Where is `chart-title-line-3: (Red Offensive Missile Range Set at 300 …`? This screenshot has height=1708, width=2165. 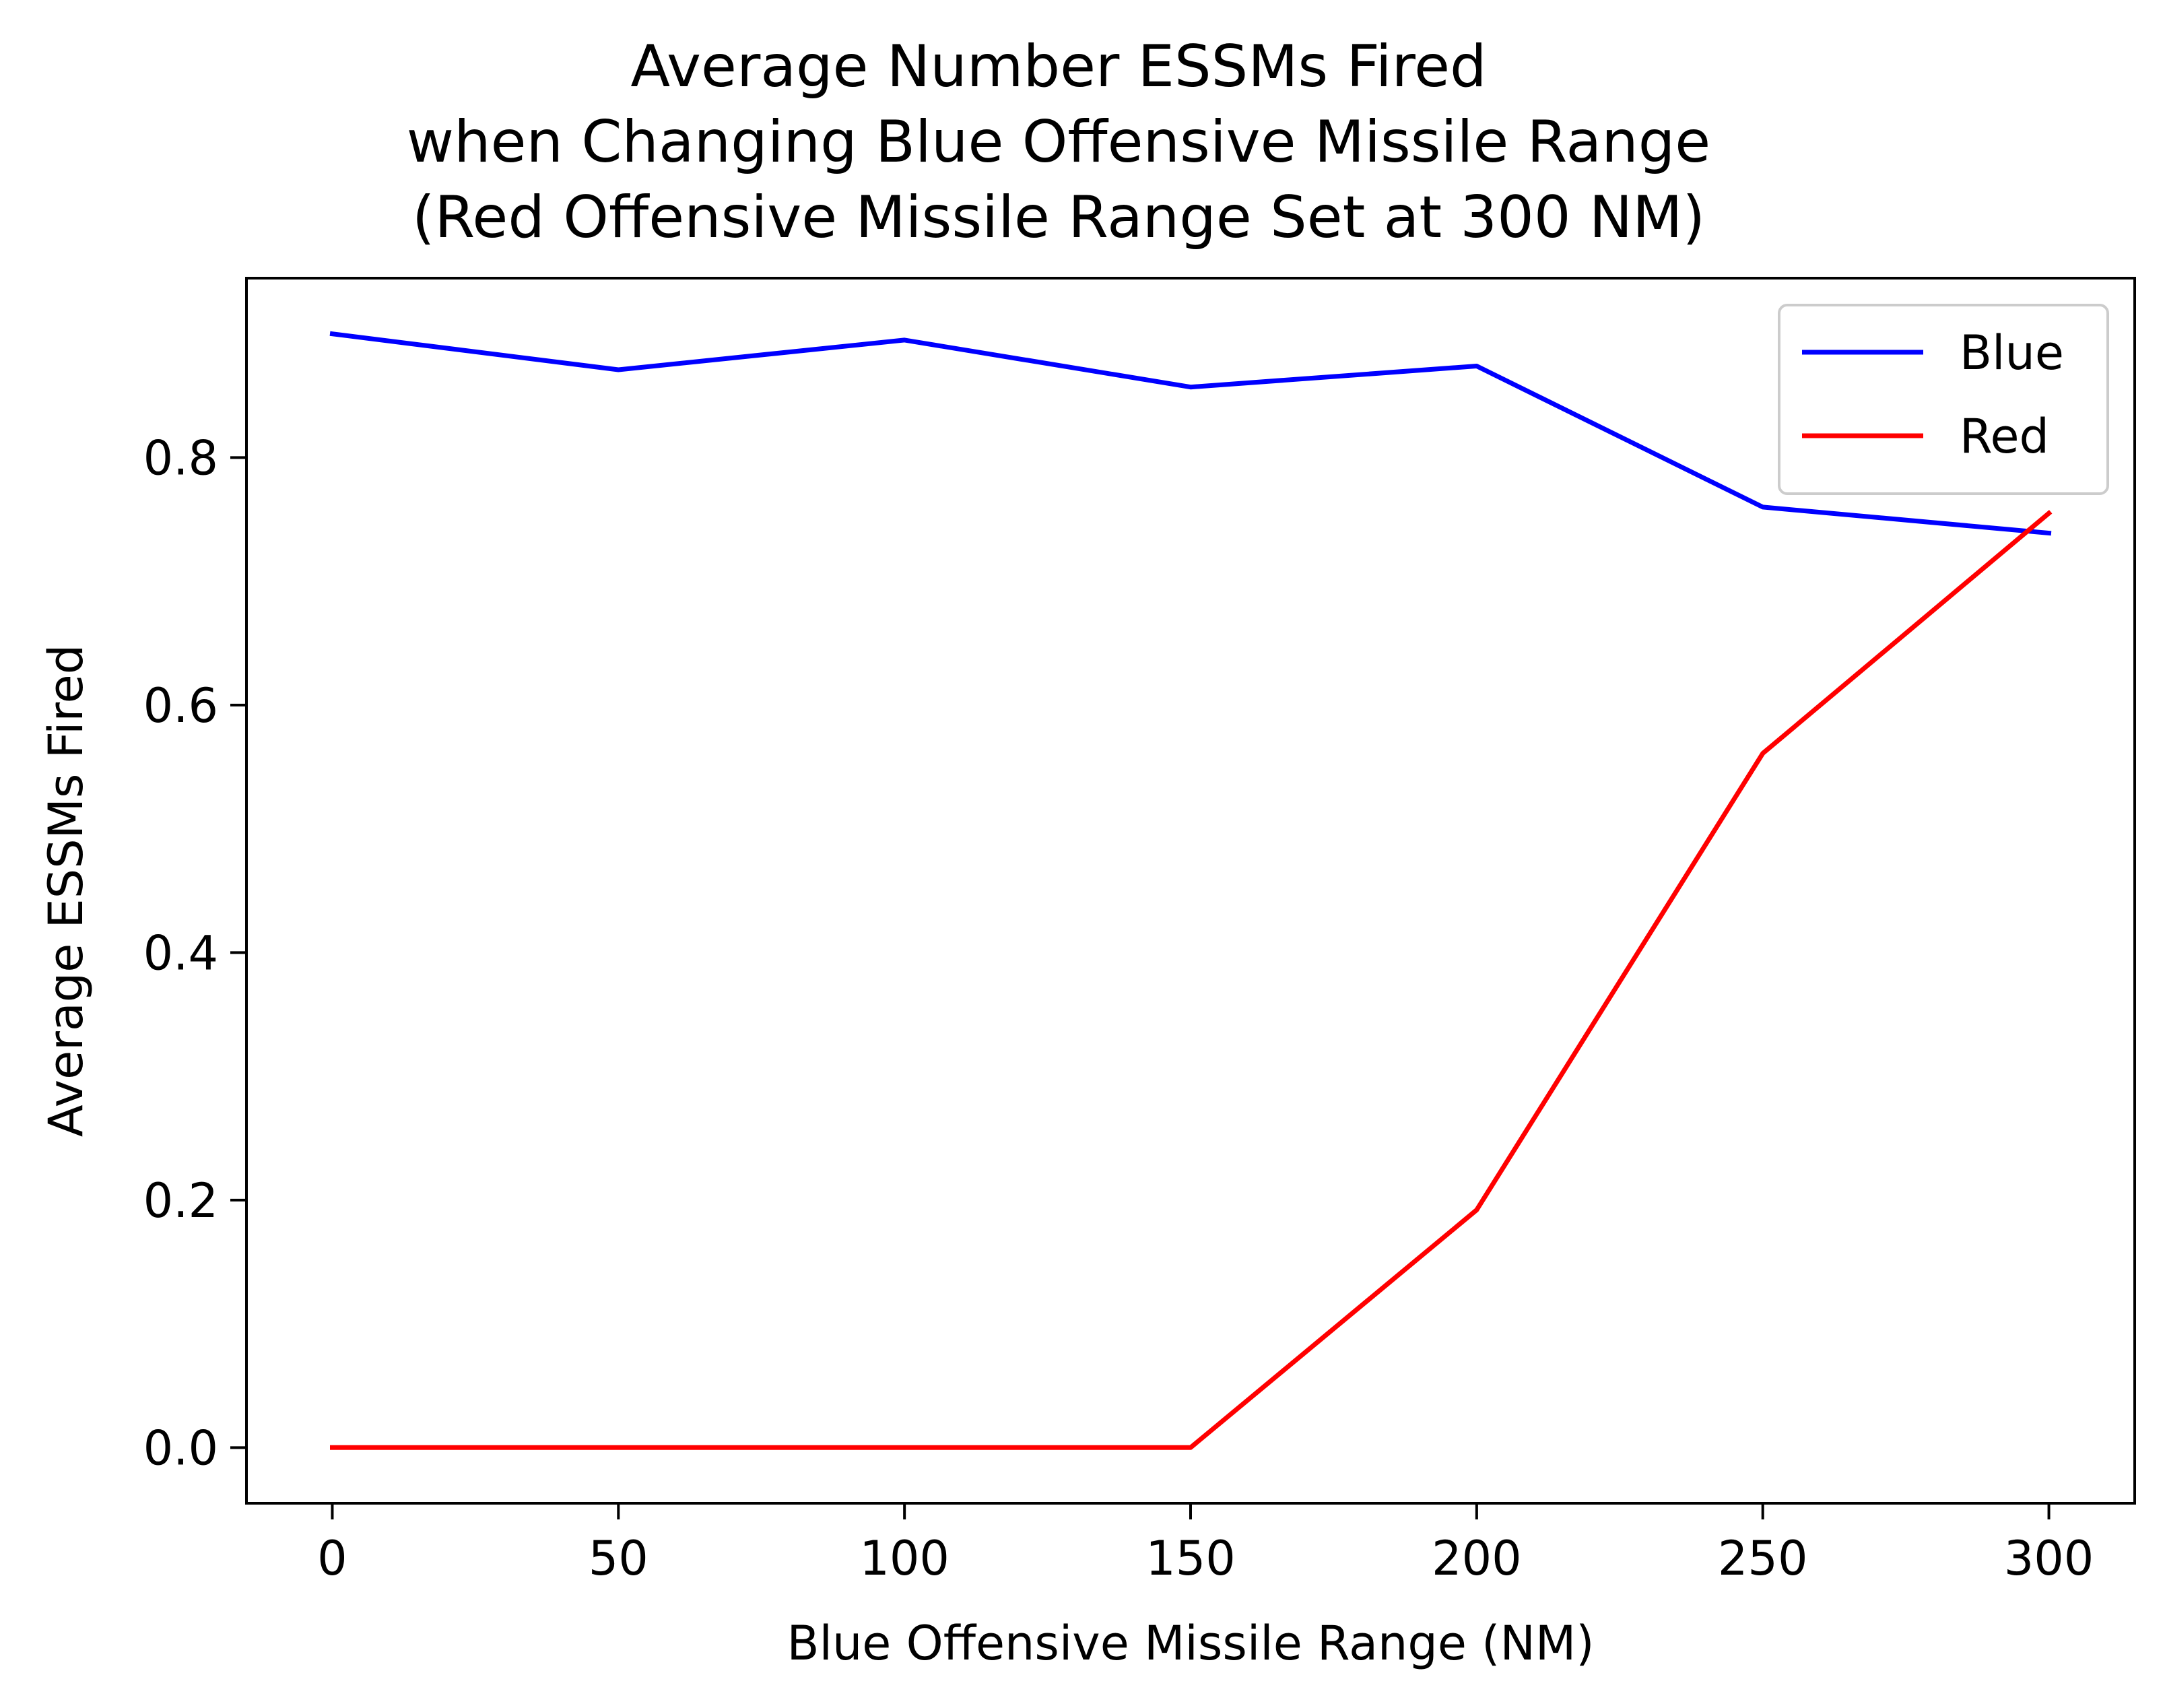 chart-title-line-3: (Red Offensive Missile Range Set at 300 … is located at coordinates (1058, 218).